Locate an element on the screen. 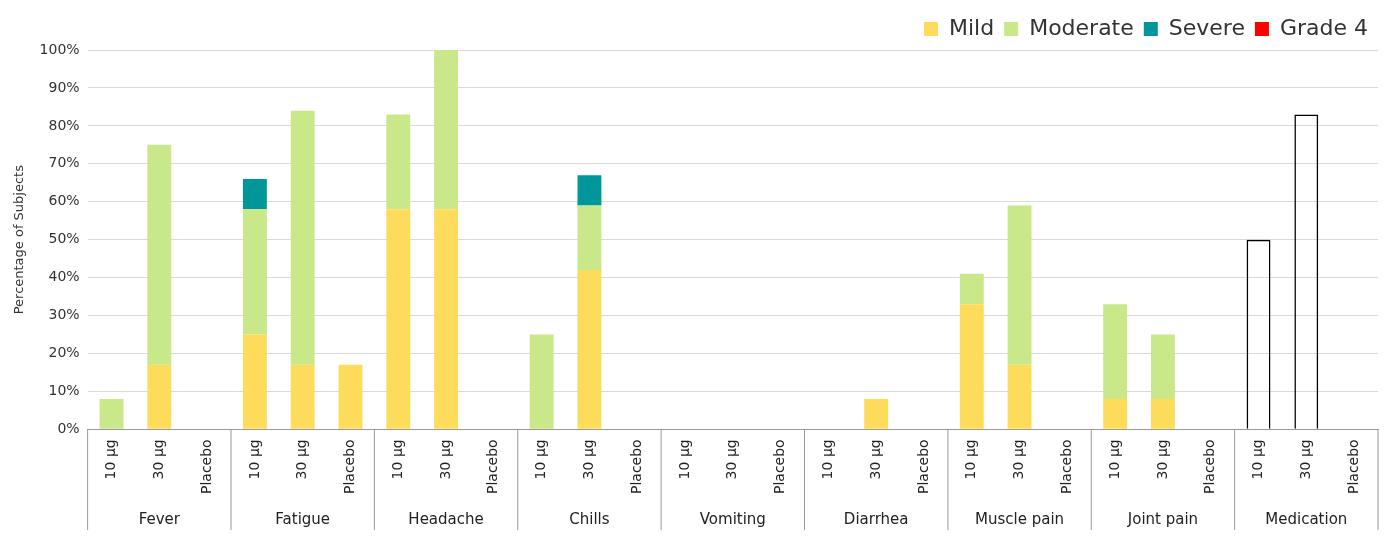  legend-label: Severe is located at coordinates (1206, 27).